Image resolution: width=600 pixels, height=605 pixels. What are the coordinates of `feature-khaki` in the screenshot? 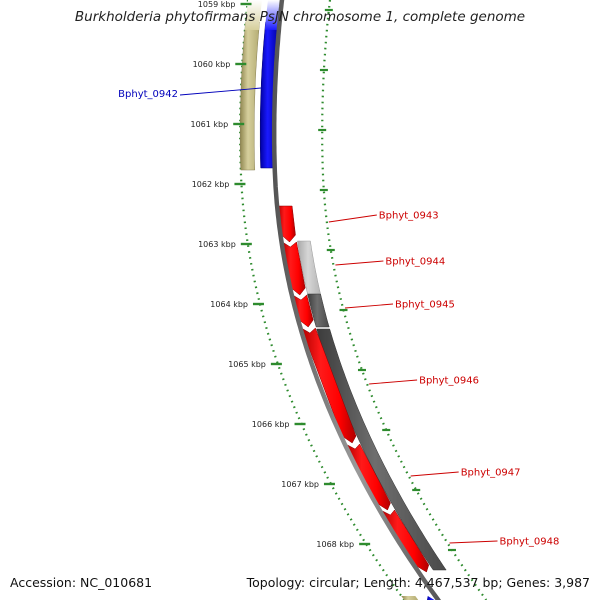 It's located at (249, 96).